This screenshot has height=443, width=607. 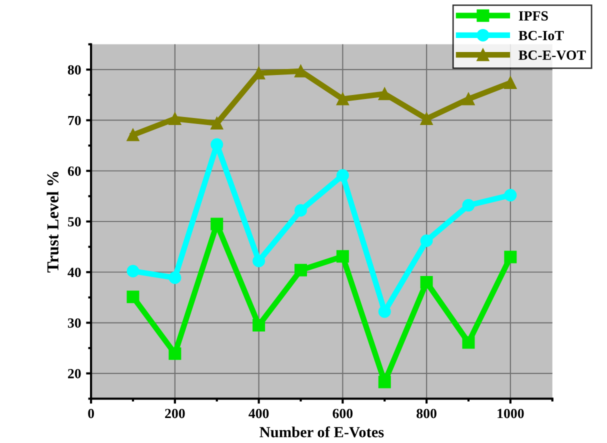 I want to click on x-tick-label: 0, so click(x=91, y=413).